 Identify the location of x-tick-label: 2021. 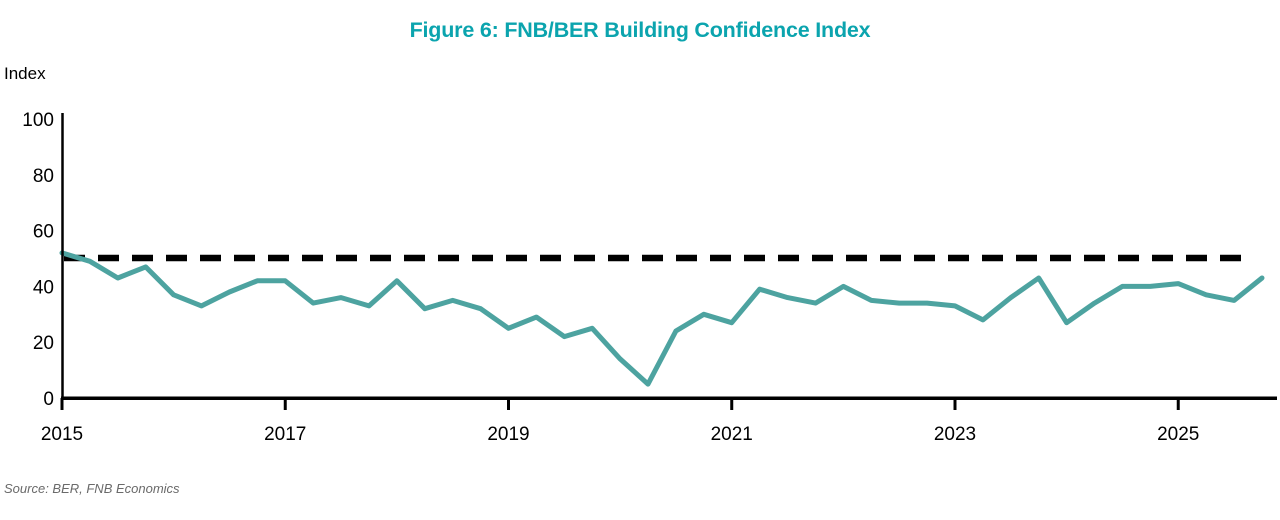
(732, 434).